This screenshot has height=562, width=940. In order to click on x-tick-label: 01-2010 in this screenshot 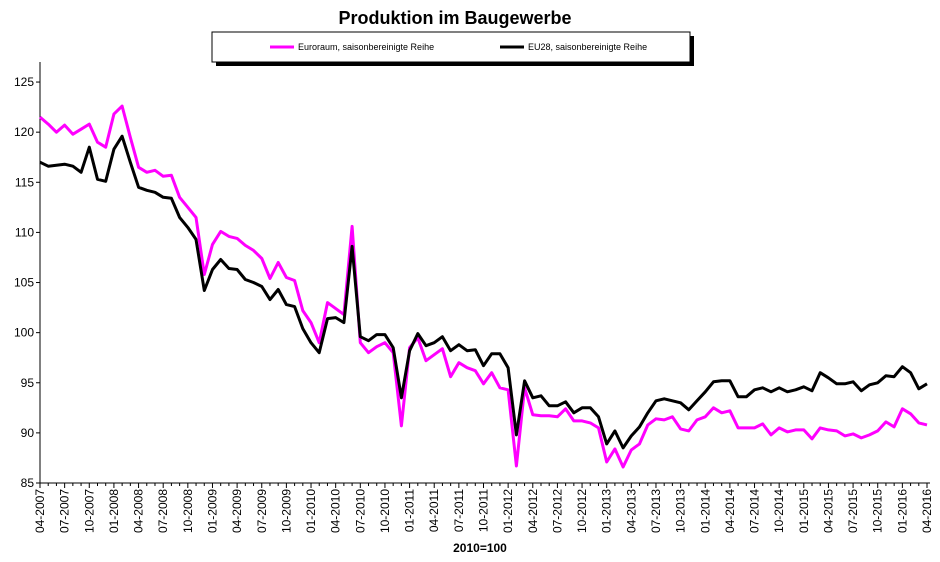, I will do `click(311, 511)`.